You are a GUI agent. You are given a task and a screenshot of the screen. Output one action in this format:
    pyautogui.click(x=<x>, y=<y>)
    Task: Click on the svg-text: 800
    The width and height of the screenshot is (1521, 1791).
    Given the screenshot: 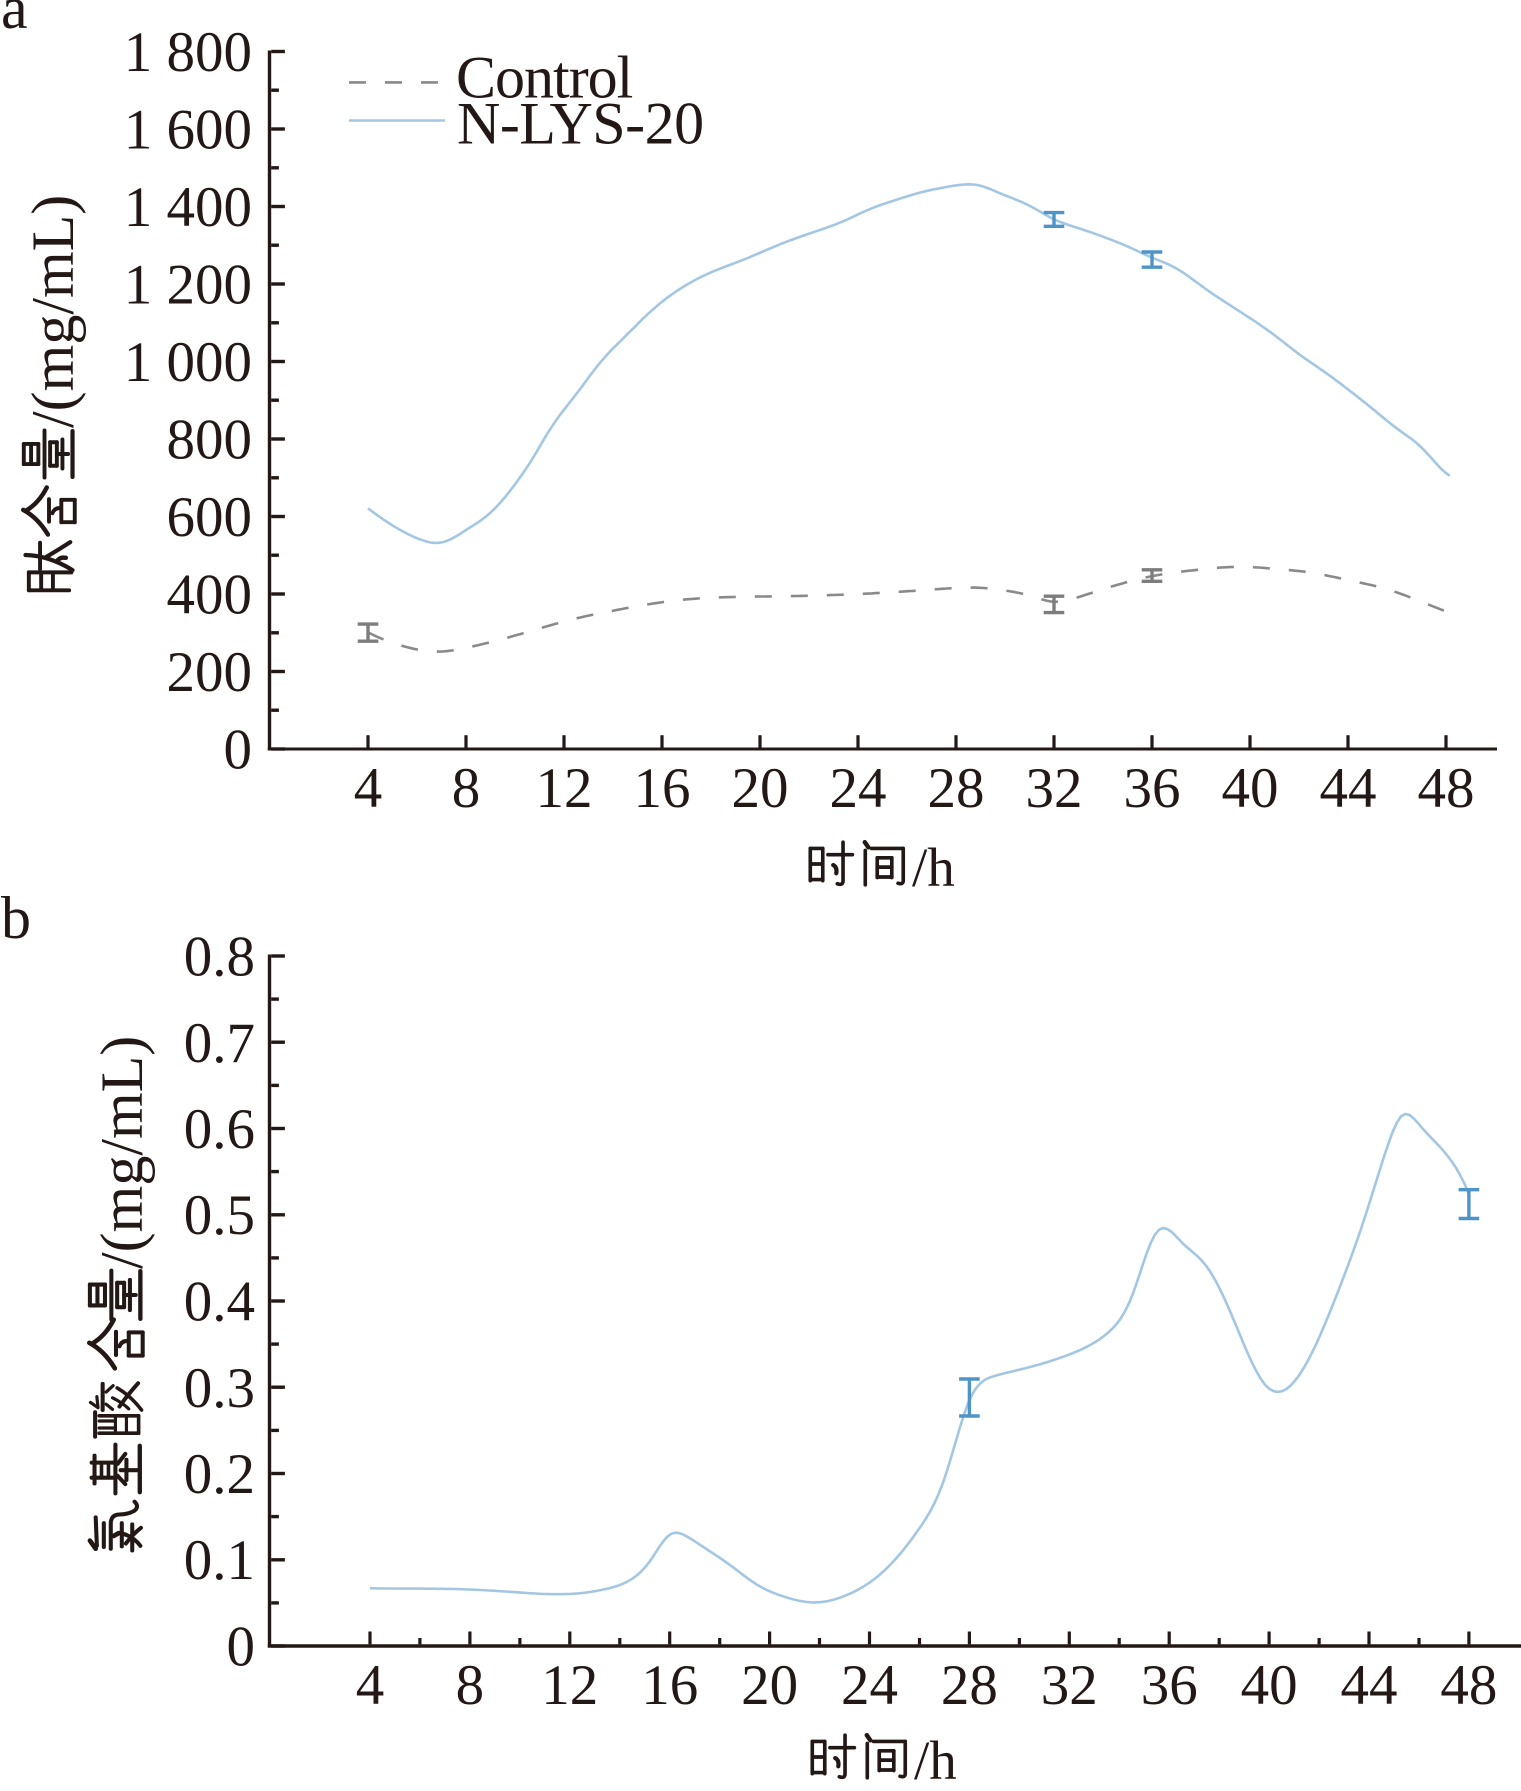 What is the action you would take?
    pyautogui.click(x=210, y=440)
    